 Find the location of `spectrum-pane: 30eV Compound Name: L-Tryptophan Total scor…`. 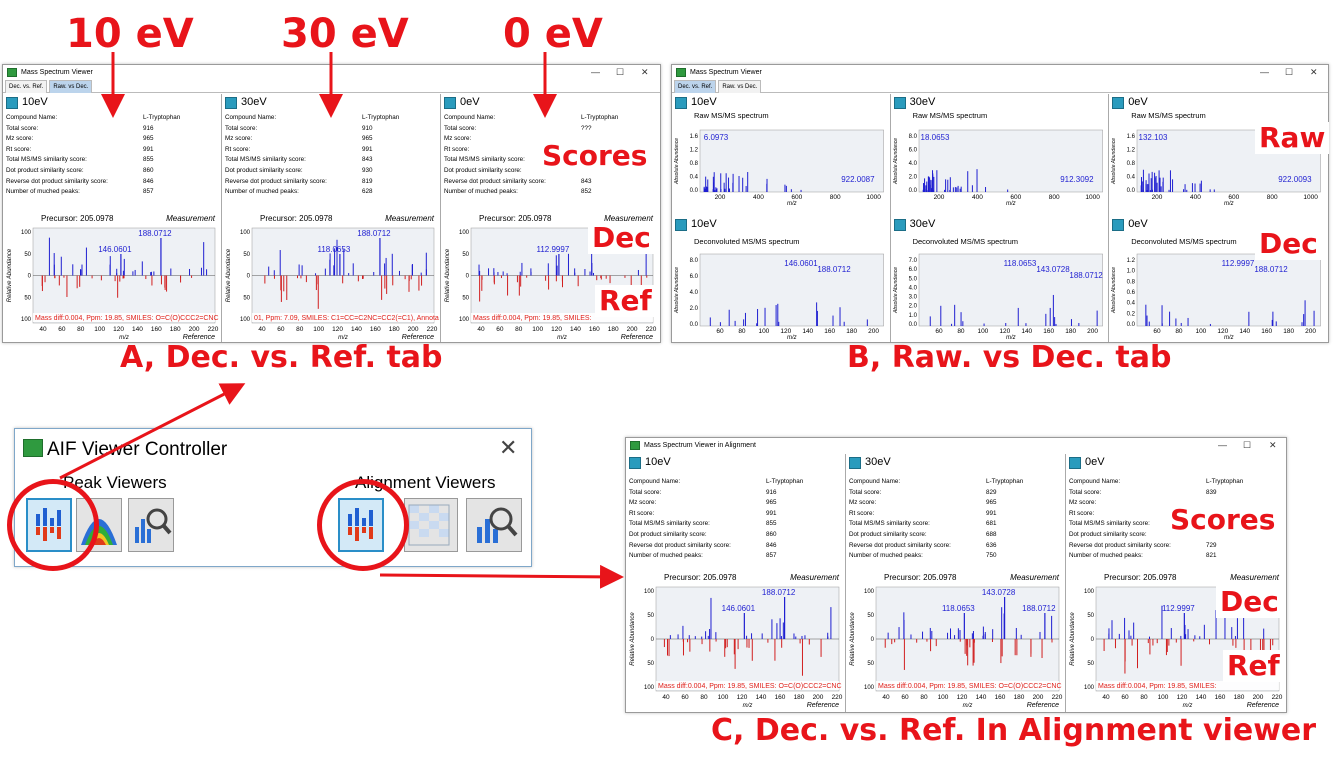

spectrum-pane: 30eV Compound Name: L-Tryptophan Total scor… is located at coordinates (956, 583).